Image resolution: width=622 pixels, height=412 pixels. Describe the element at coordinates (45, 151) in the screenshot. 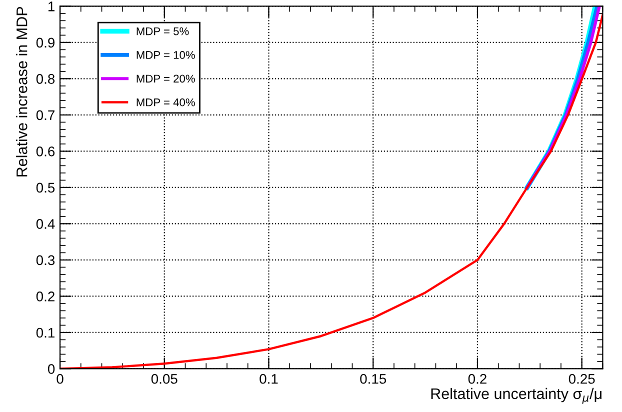

I see `y-tick-label: 0.6` at that location.